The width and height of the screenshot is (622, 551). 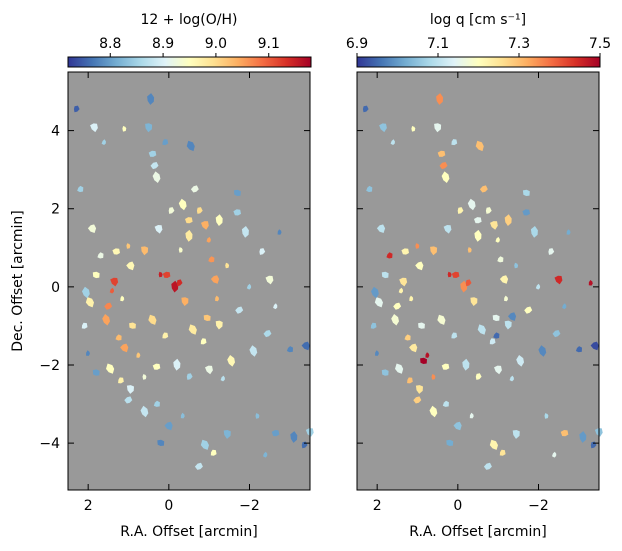 What do you see at coordinates (519, 44) in the screenshot?
I see `colorbar-tick-label: 7.3` at bounding box center [519, 44].